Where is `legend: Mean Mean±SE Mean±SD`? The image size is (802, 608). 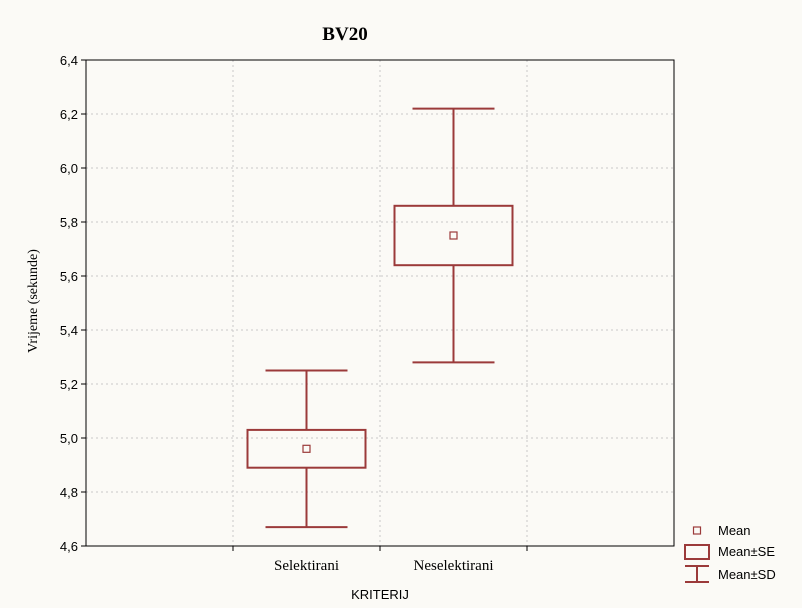
legend: Mean Mean±SE Mean±SD is located at coordinates (730, 553).